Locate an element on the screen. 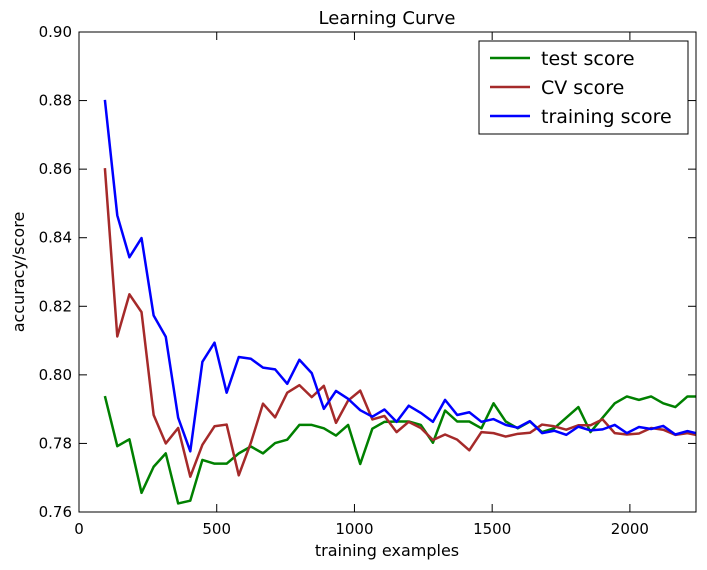  x-tick-label: 0 is located at coordinates (79, 529).